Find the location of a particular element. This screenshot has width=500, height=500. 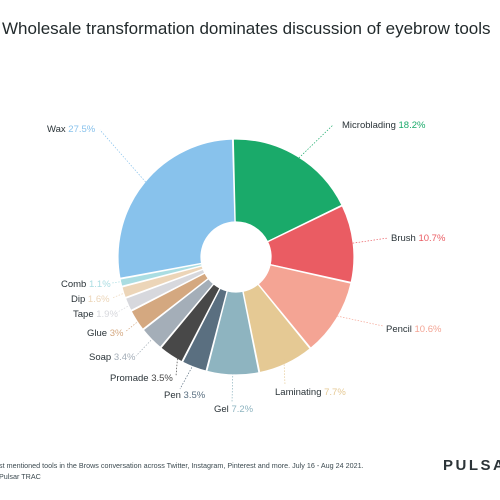

slice-label-name: Brush is located at coordinates (404, 238).